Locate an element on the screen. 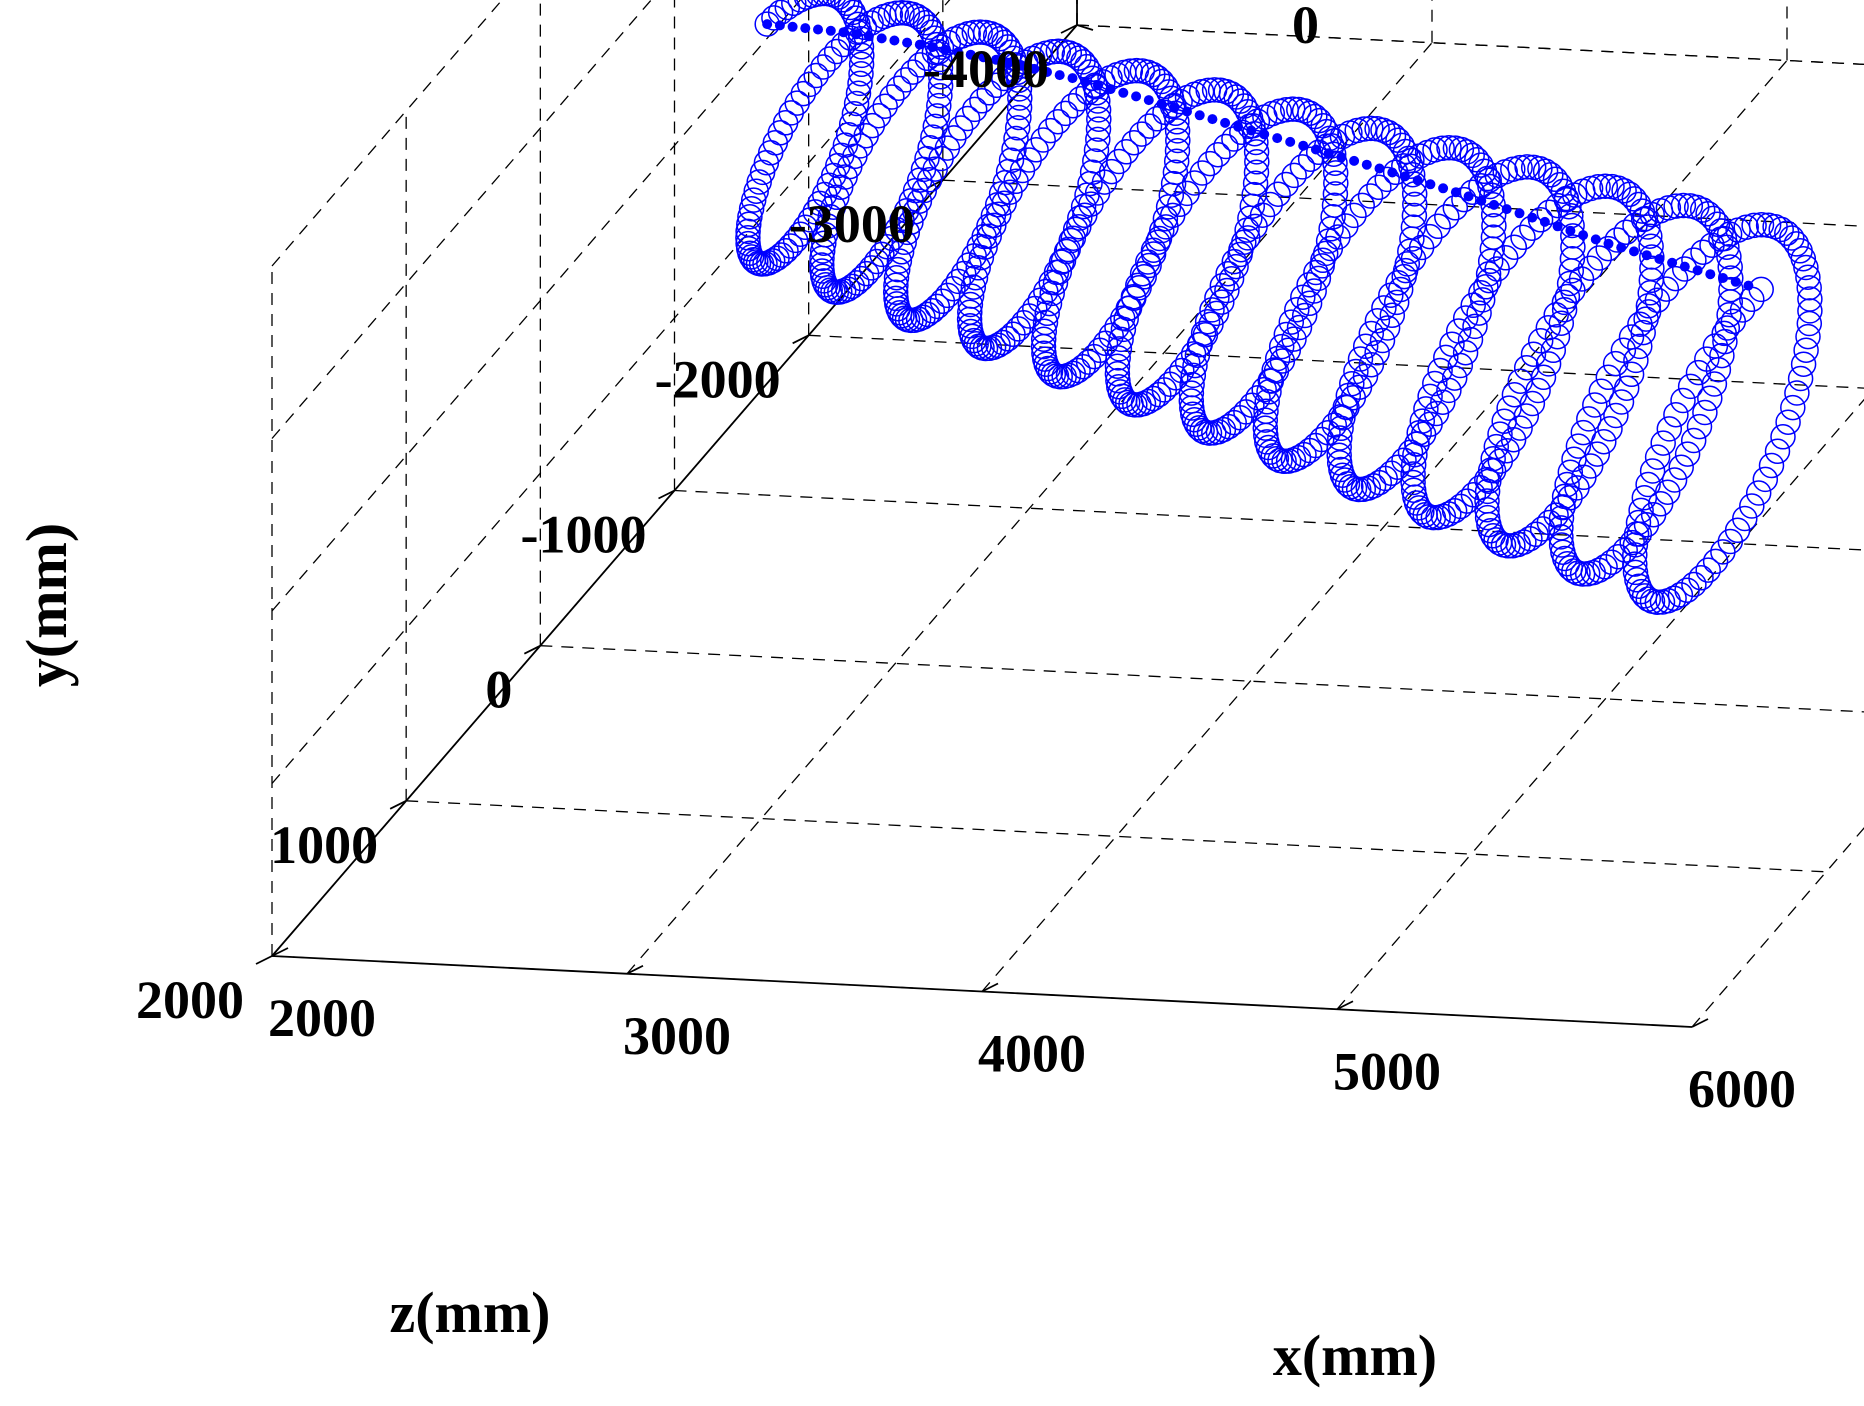  z-tick-mark is located at coordinates (532, 649).